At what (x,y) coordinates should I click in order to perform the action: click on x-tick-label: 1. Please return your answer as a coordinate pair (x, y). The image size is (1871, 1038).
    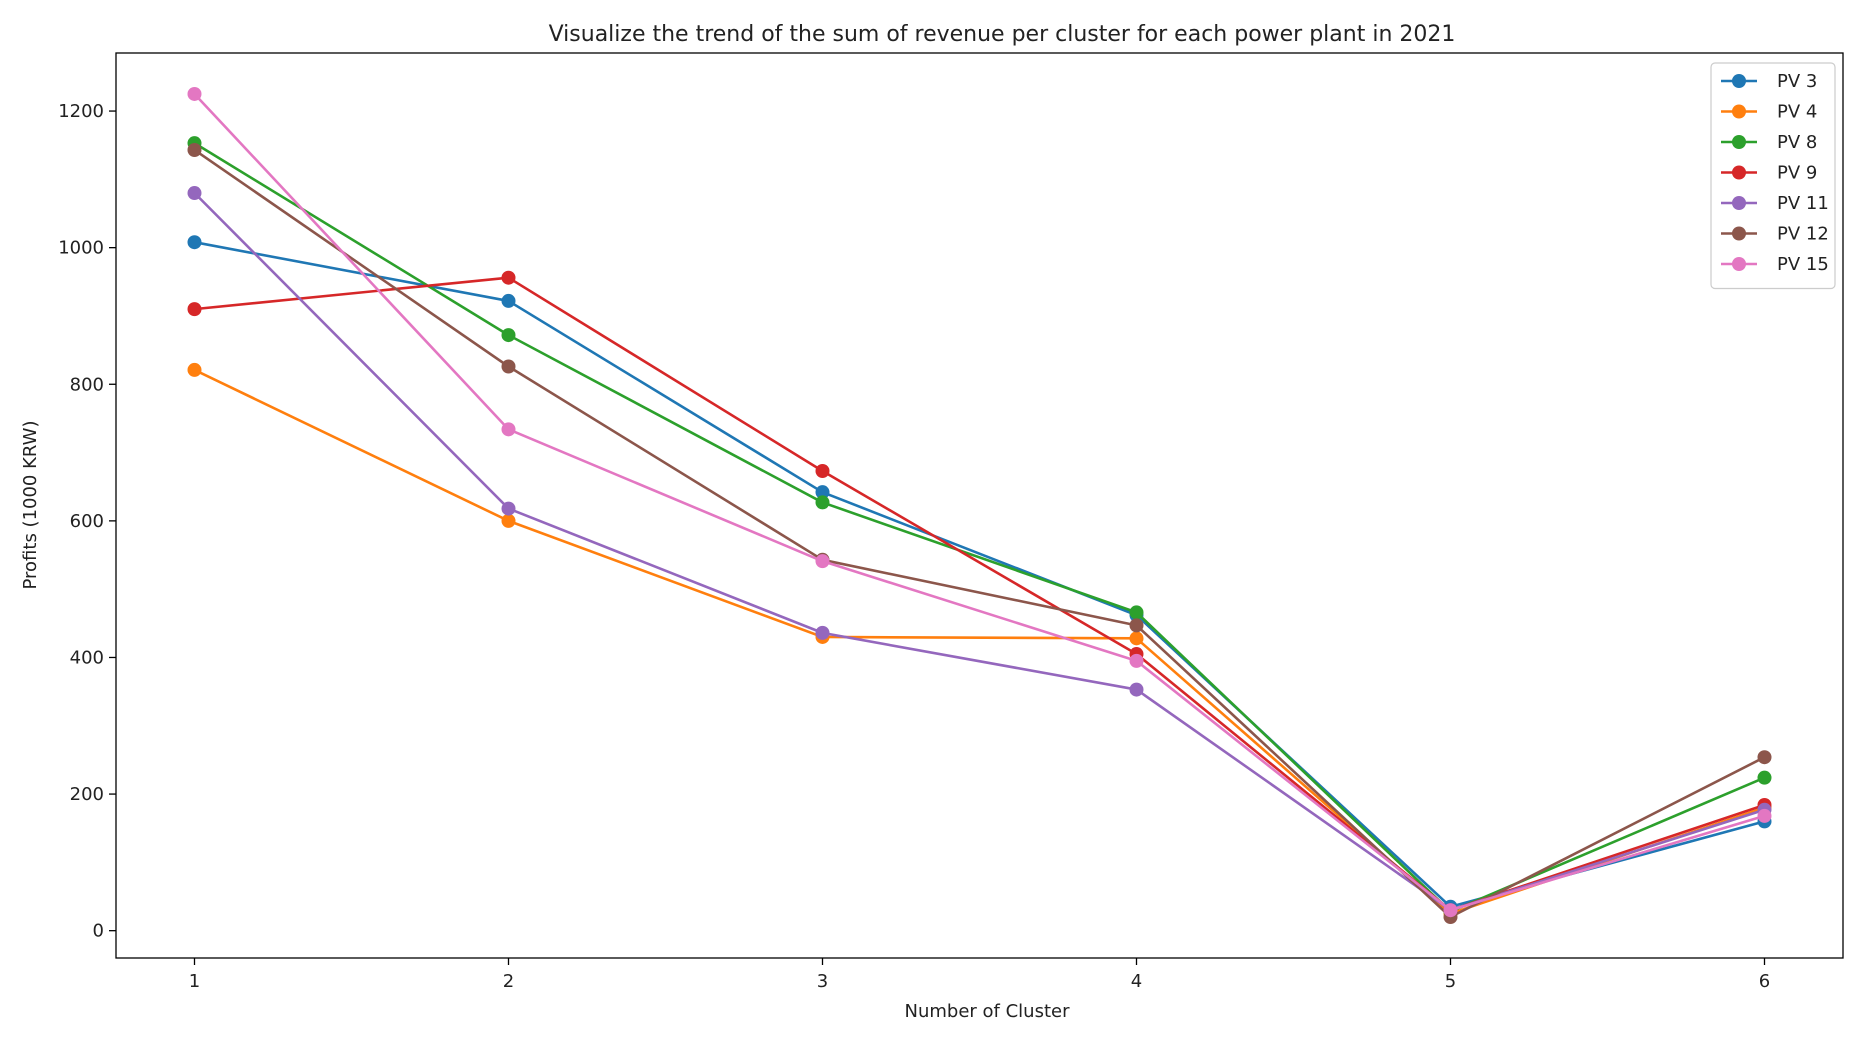
    Looking at the image, I should click on (194, 981).